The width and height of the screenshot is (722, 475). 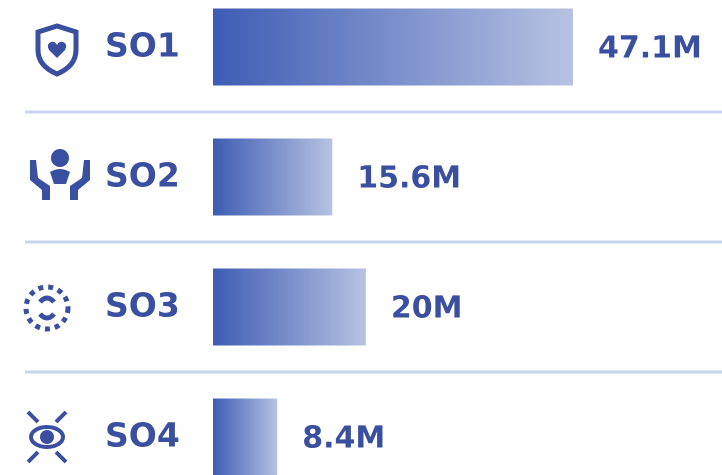 I want to click on value-label: 8.4M, so click(x=343, y=438).